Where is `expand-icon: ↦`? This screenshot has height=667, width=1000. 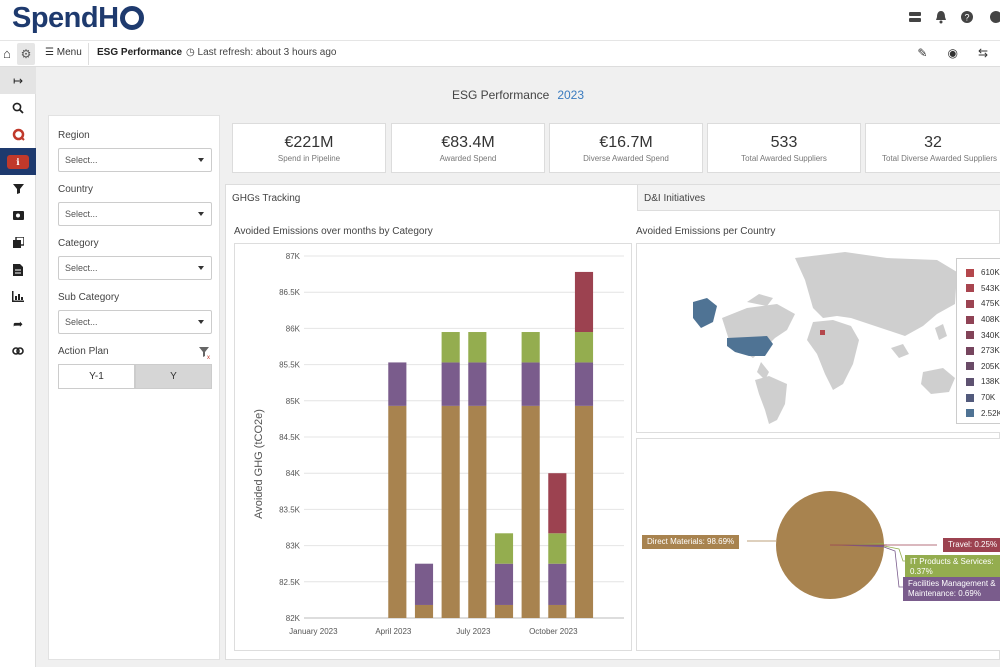 expand-icon: ↦ is located at coordinates (18, 80).